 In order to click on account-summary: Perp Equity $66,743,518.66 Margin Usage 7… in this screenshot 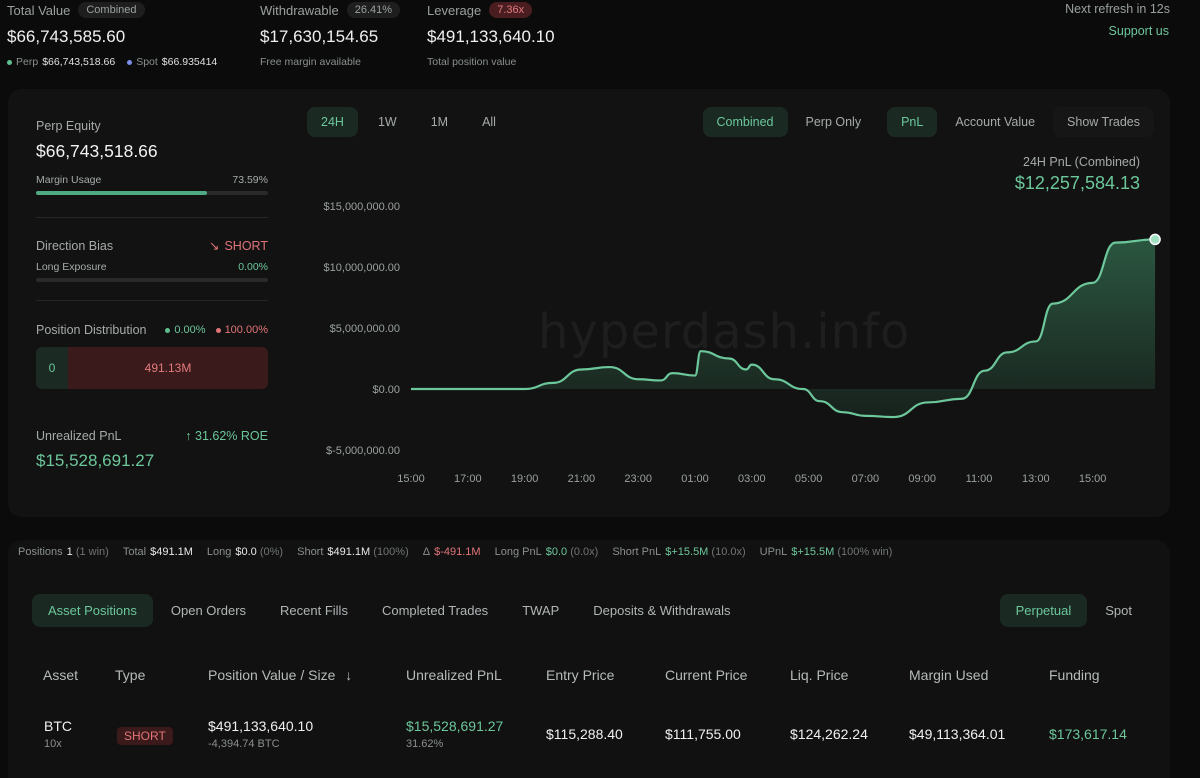, I will do `click(152, 295)`.